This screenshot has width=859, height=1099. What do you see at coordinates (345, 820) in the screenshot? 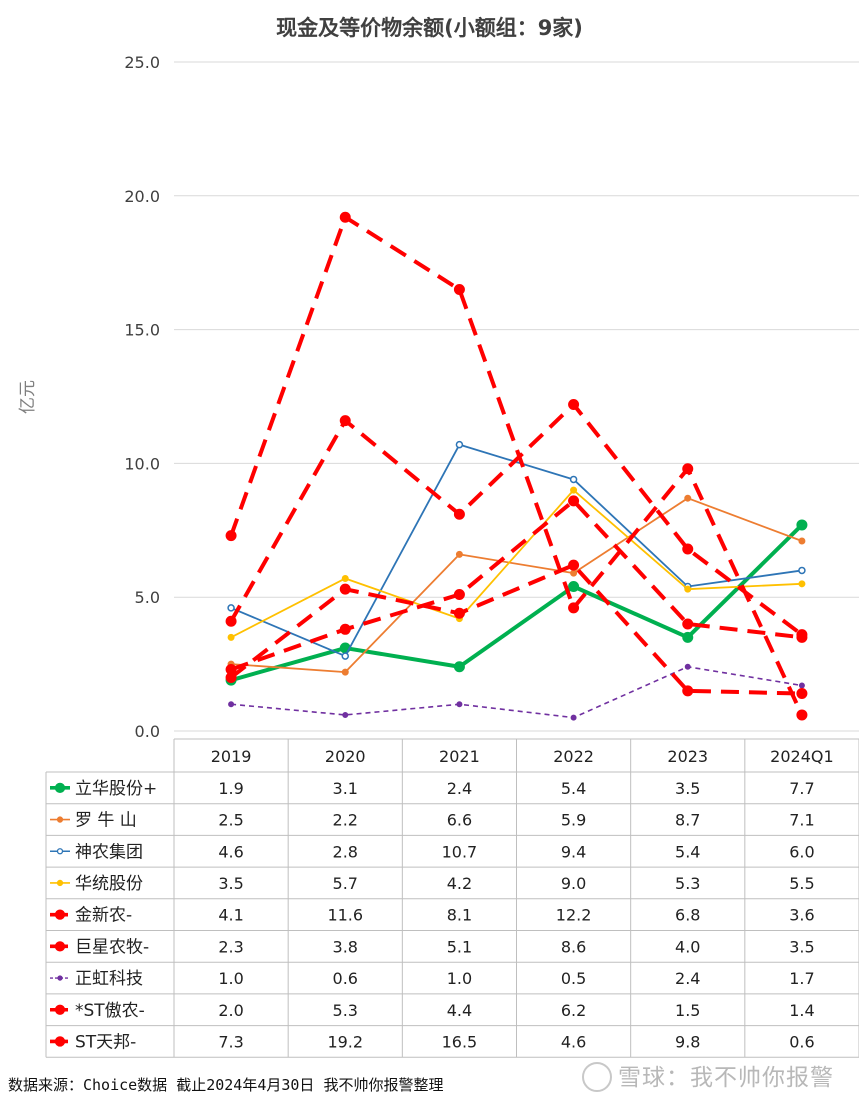
I see `table-cell: 2.2` at bounding box center [345, 820].